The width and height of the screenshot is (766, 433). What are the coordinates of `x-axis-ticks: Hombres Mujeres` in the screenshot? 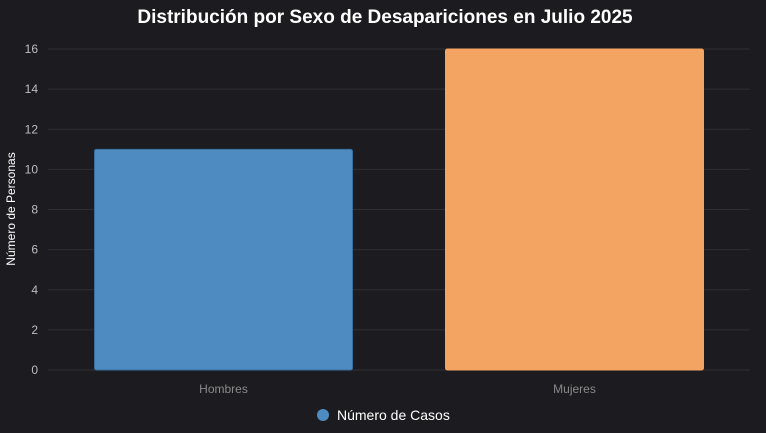 It's located at (397, 389).